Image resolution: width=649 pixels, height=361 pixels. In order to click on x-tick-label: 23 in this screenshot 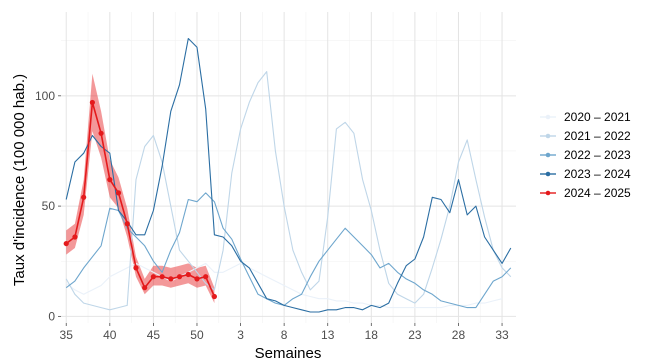, I will do `click(415, 335)`.